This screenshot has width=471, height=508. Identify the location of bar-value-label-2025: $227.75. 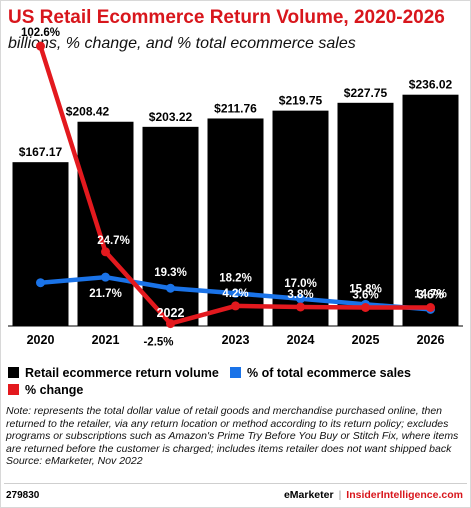
(366, 93).